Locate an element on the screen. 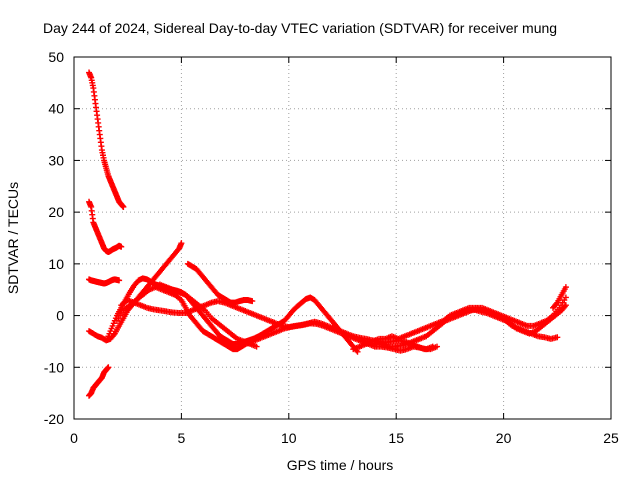 Image resolution: width=640 pixels, height=480 pixels. series-track8 is located at coordinates (279, 325).